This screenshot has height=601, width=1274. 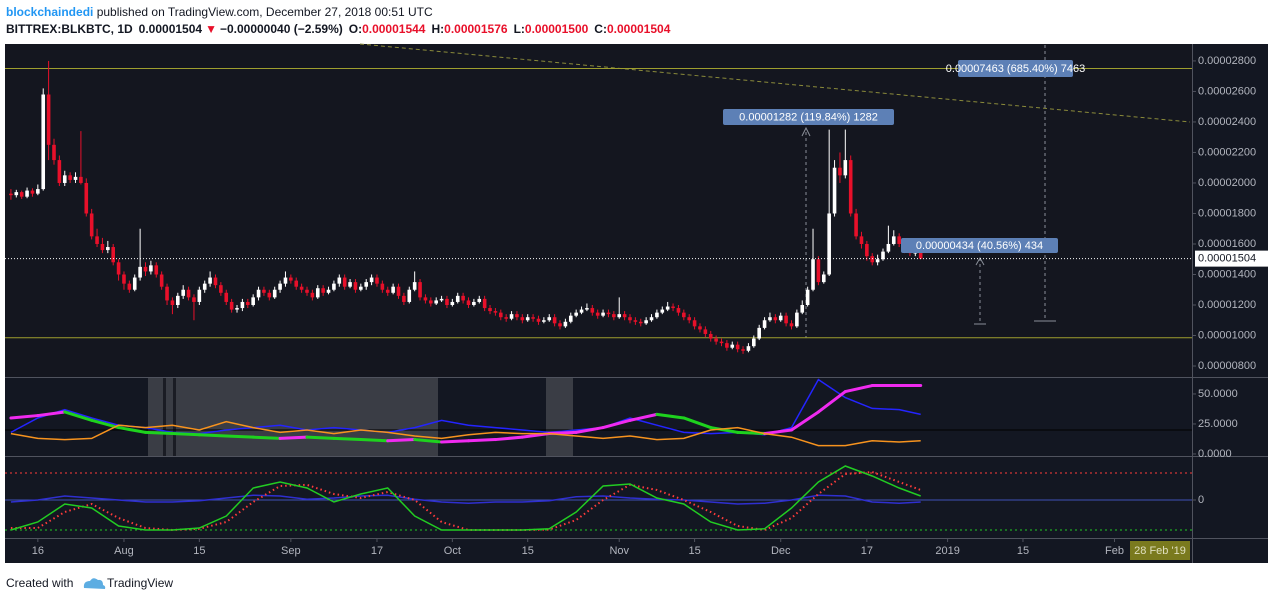 I want to click on x-tick-label: Sep, so click(x=291, y=551).